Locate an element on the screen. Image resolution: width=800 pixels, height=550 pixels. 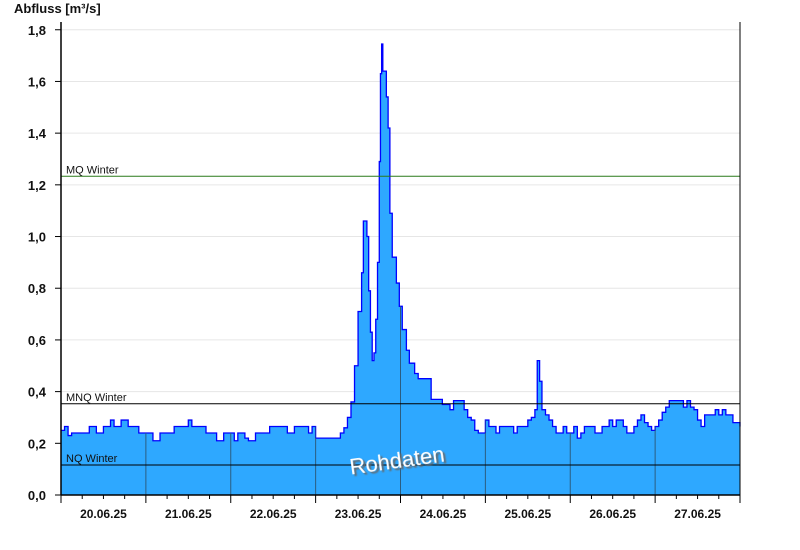
x-tick-label: 21.06.25 is located at coordinates (188, 514).